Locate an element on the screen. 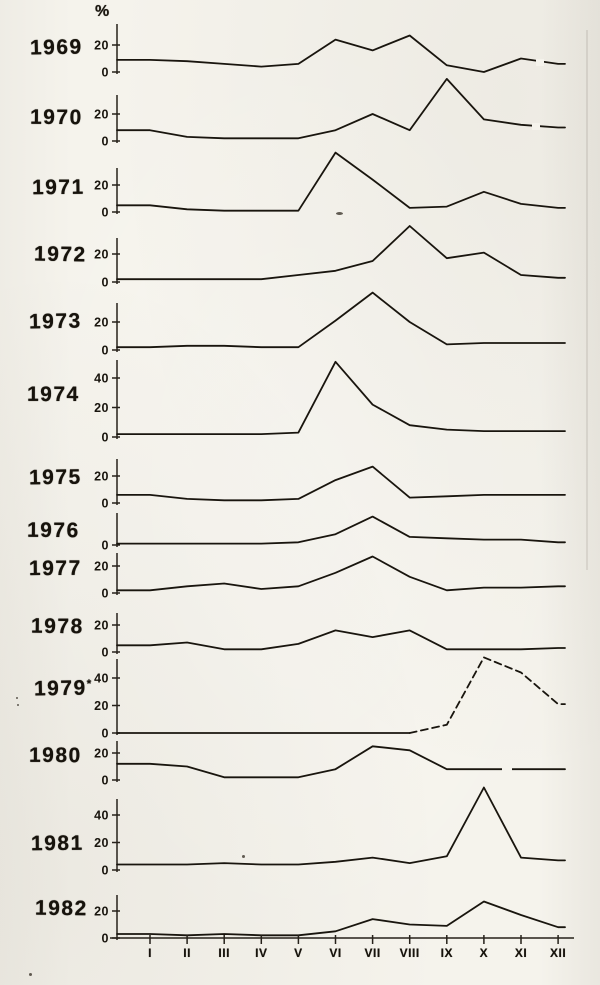 The height and width of the screenshot is (985, 600). chart-row-1981: 0 20 40 is located at coordinates (330, 832).